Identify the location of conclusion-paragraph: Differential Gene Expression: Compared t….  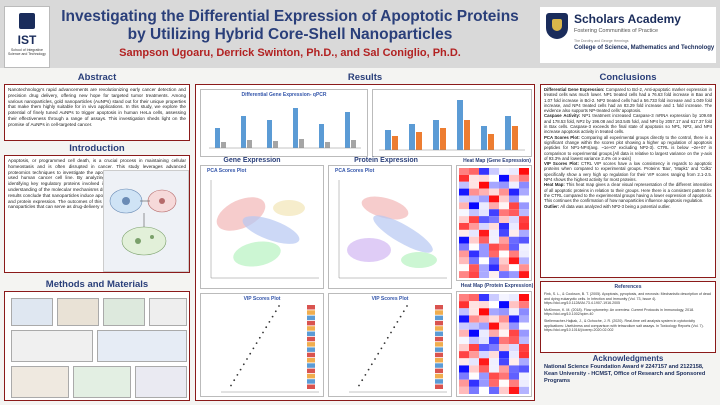
(628, 100).